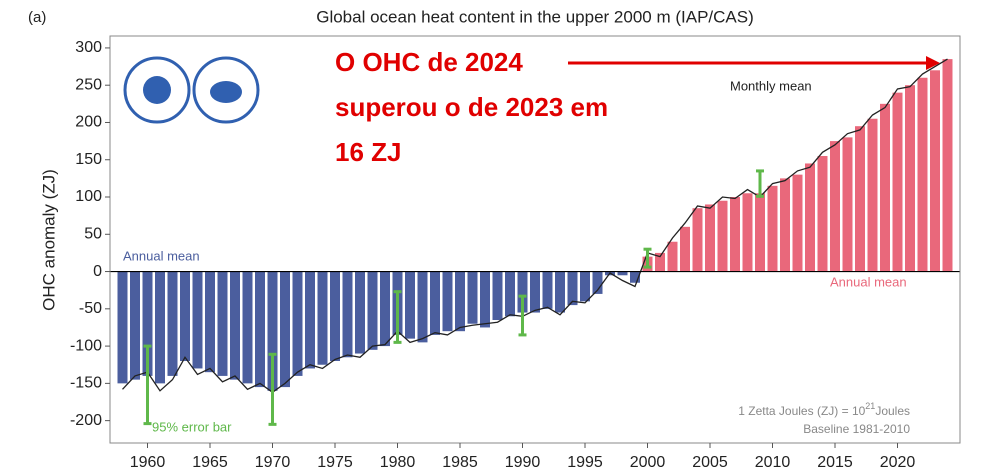 The width and height of the screenshot is (983, 474). I want to click on panel-label: (a), so click(37, 17).